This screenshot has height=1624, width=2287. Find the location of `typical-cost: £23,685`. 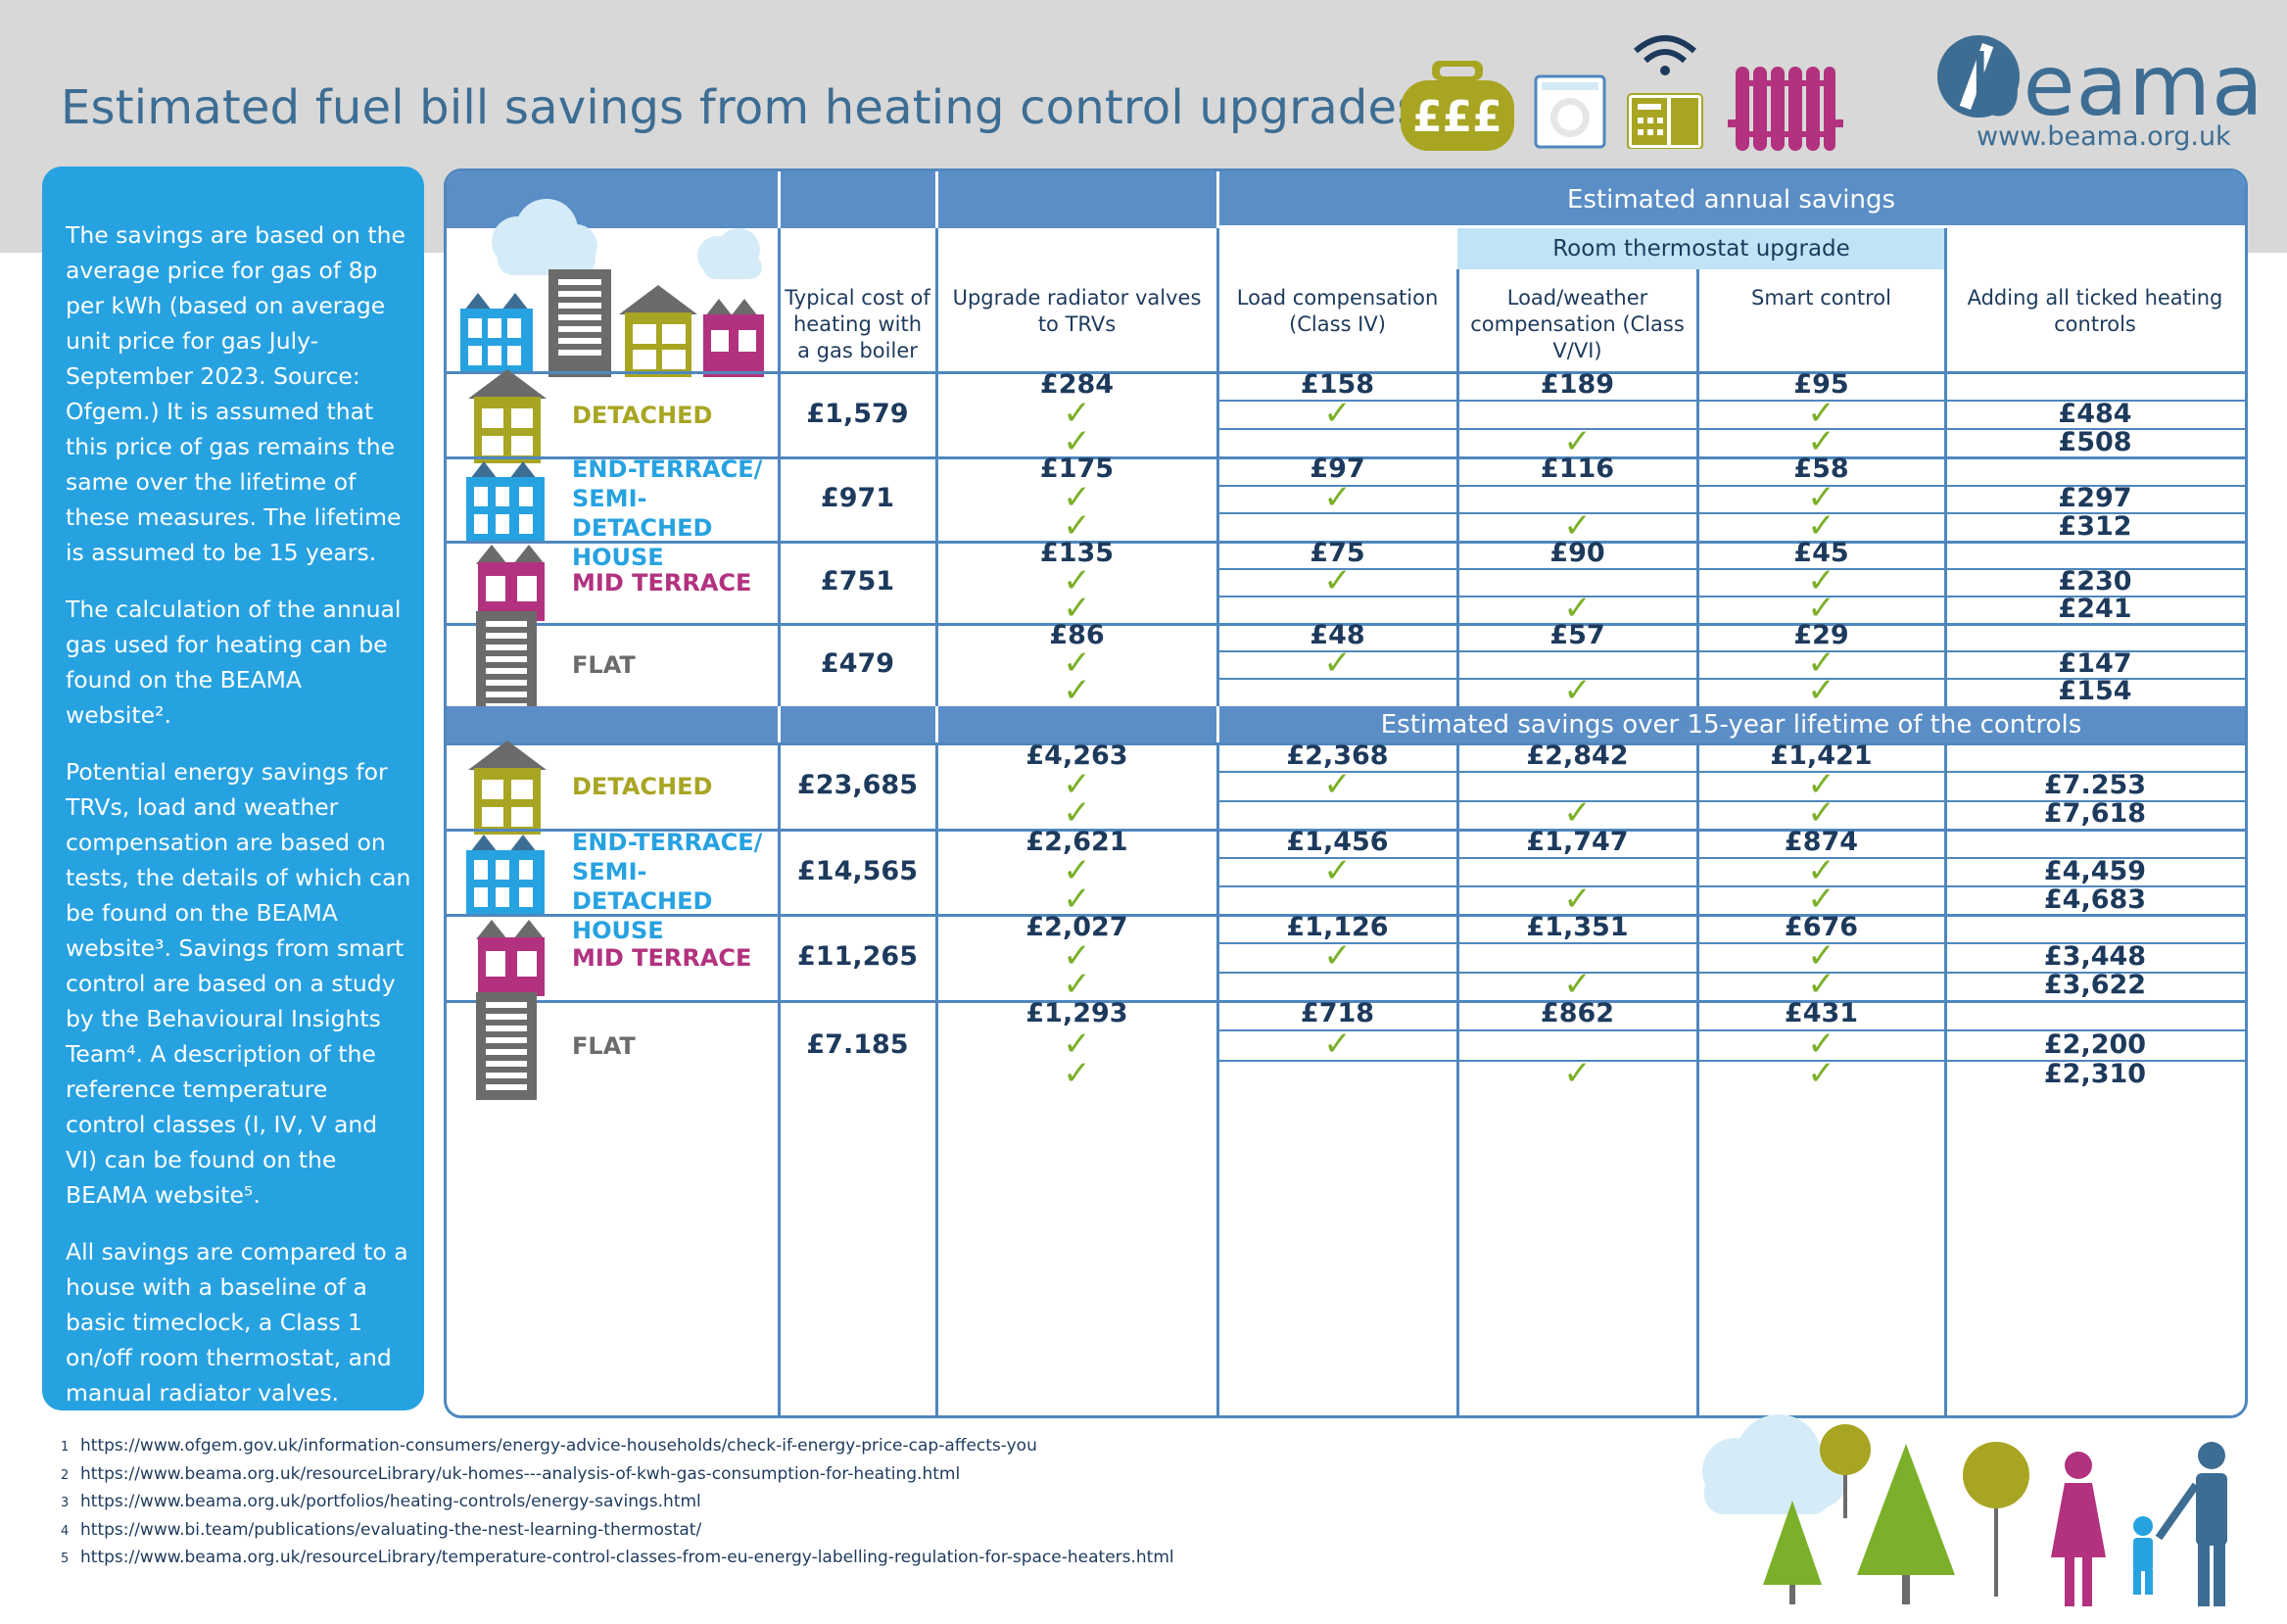

typical-cost: £23,685 is located at coordinates (857, 785).